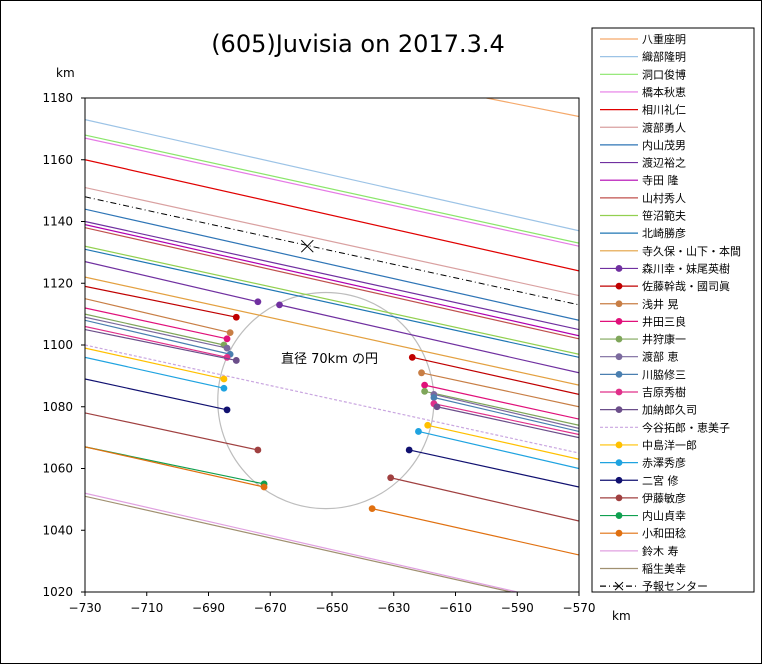 The image size is (762, 664). Describe the element at coordinates (270, 608) in the screenshot. I see `x-tick-label: −670` at that location.